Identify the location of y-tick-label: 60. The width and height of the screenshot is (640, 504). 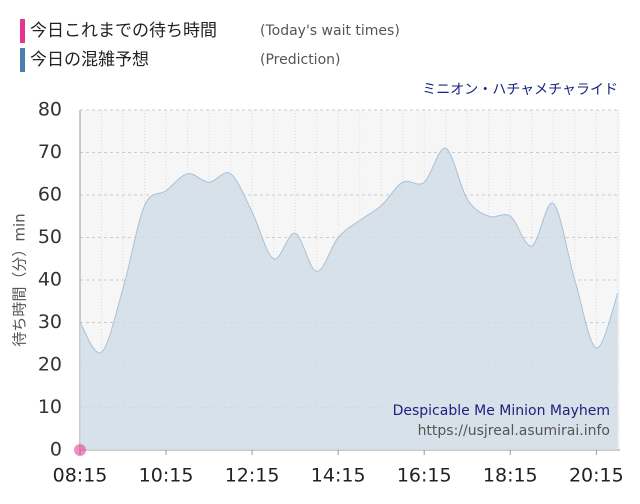
(50, 195).